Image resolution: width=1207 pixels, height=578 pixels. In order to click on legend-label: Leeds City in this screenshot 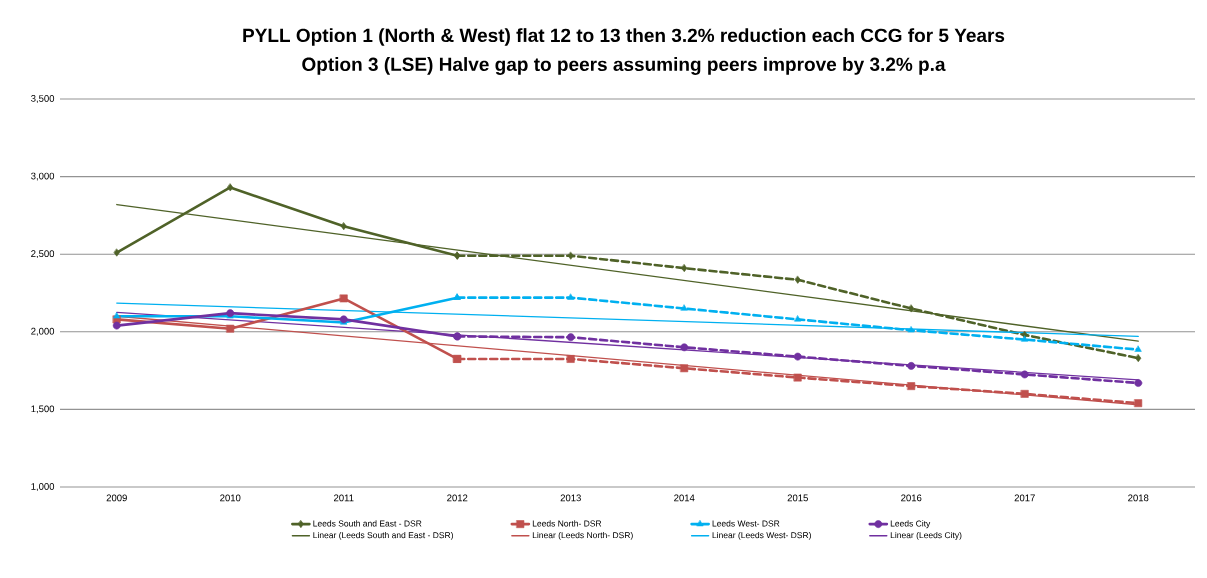, I will do `click(910, 524)`.